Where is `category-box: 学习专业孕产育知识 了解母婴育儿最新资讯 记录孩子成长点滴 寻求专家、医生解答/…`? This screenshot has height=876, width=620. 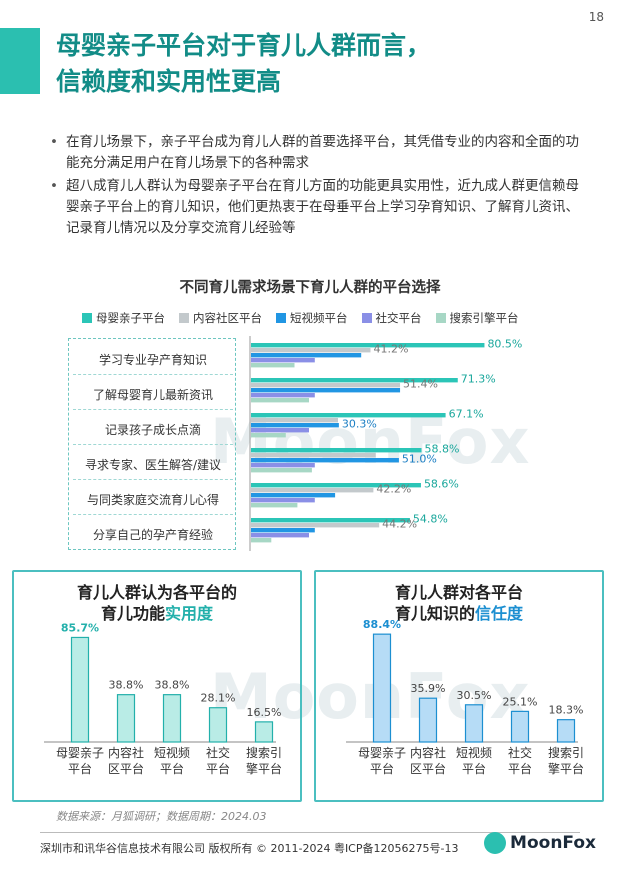 category-box: 学习专业孕产育知识 了解母婴育儿最新资讯 记录孩子成长点滴 寻求专家、医生解答/… is located at coordinates (152, 444).